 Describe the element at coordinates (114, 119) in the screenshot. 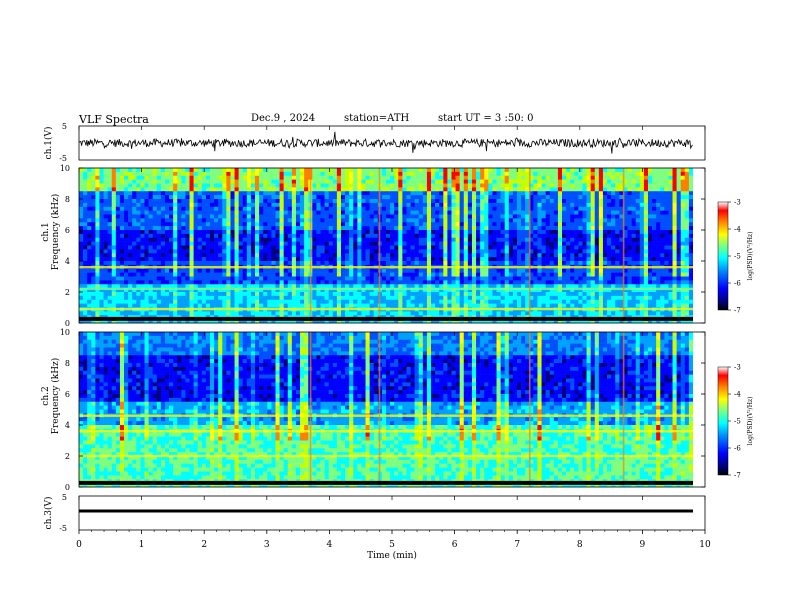

I see `figure-title: VLF Spectra` at that location.